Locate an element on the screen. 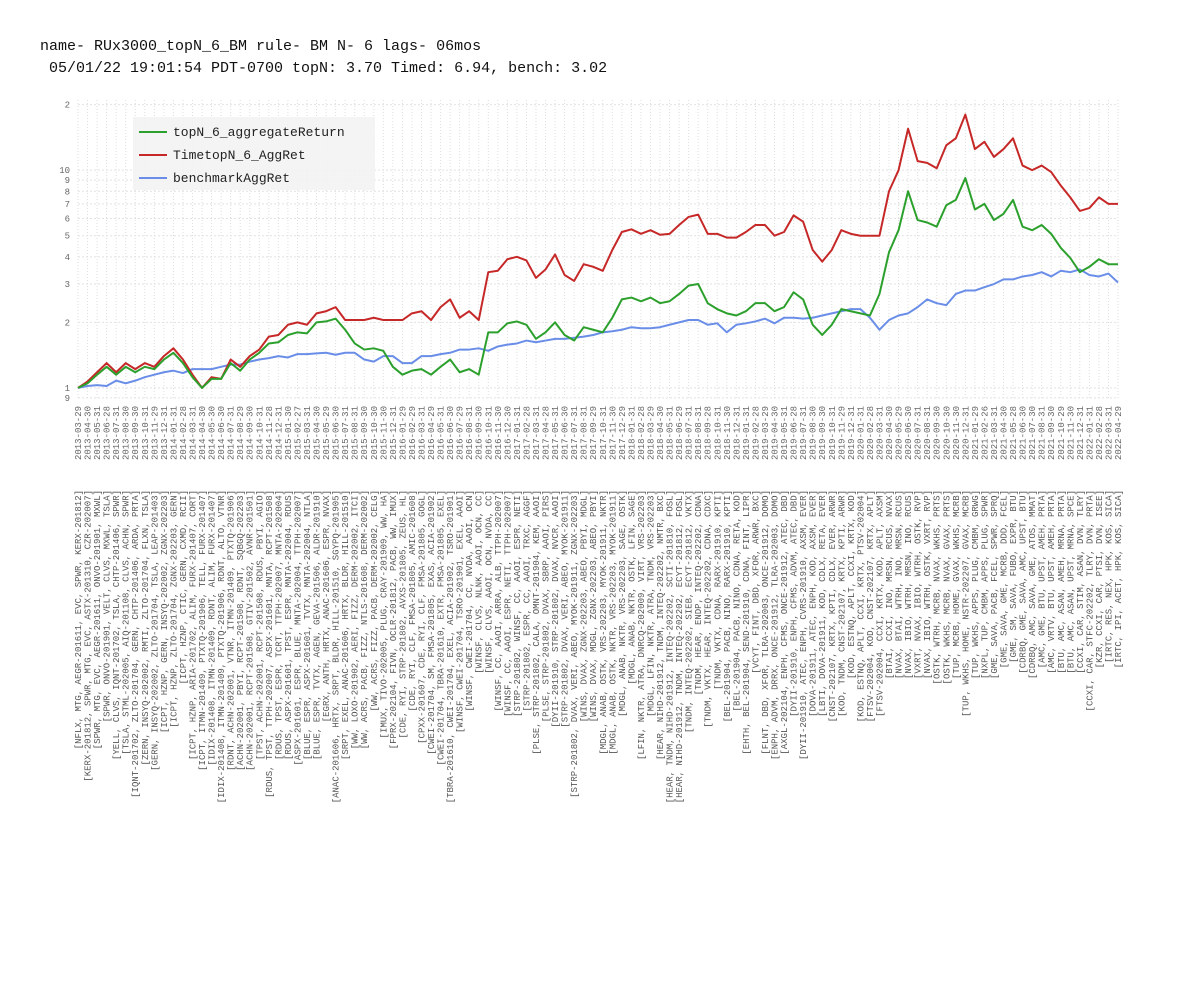 Image resolution: width=1200 pixels, height=1000 pixels. x-tick-label: 2017-05-31 is located at coordinates (556, 433).